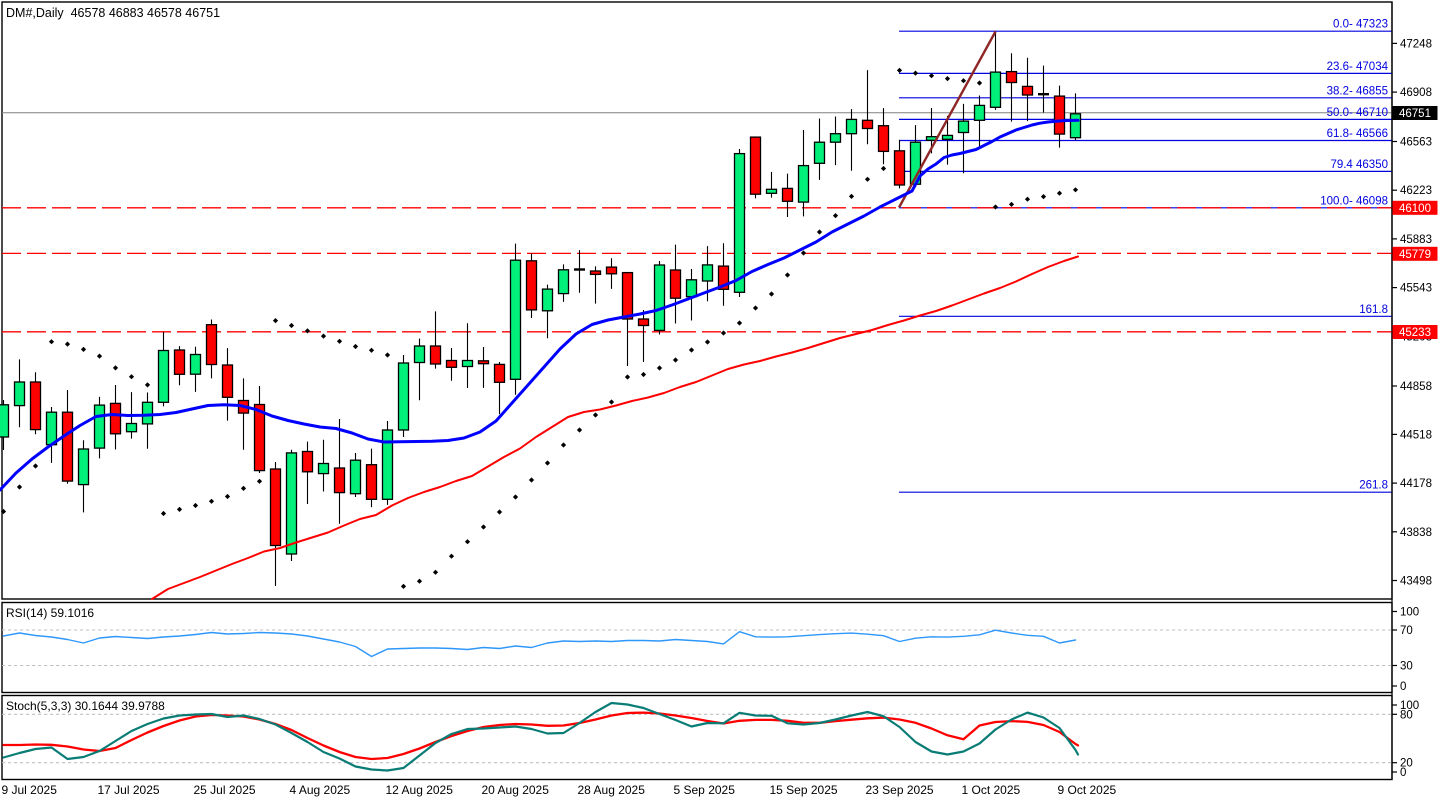 The width and height of the screenshot is (1448, 811). I want to click on svg-text:DM#,Daily 46578 46883 46578 4: DM#,Daily 46578 46883 46578 46751, so click(113, 13).